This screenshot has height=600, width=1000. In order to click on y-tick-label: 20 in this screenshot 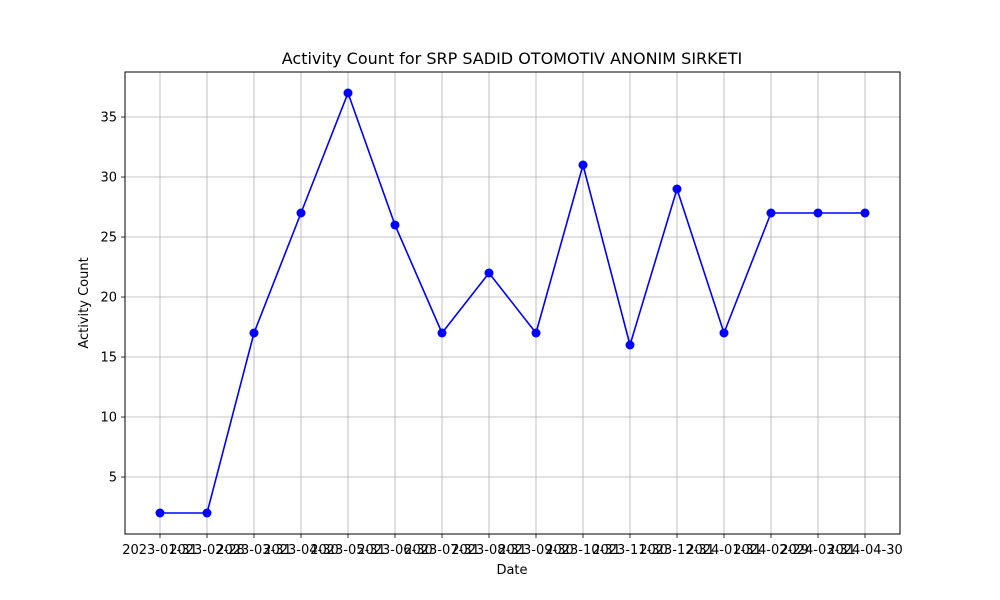, I will do `click(108, 298)`.